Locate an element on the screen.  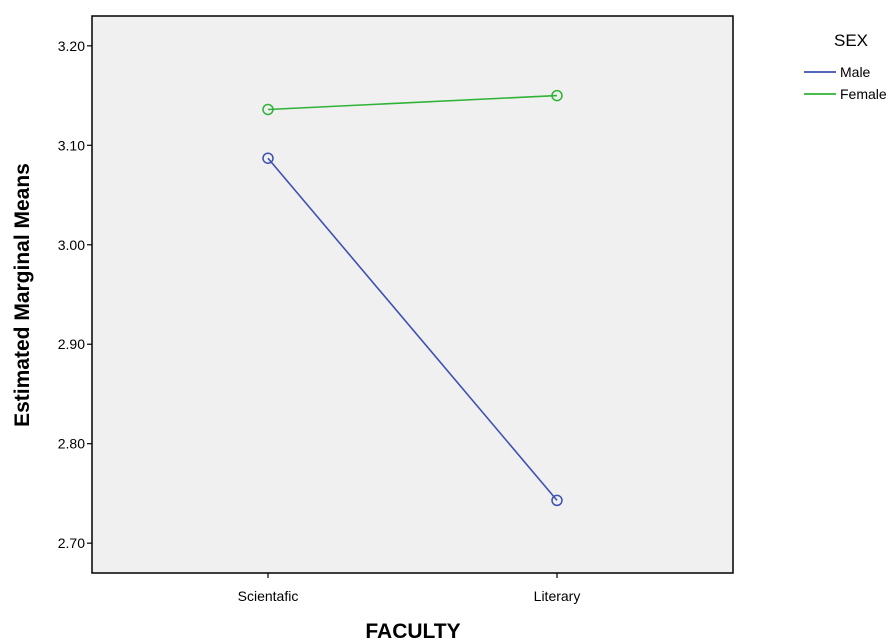
y-tick-label: 3.10 is located at coordinates (71, 145).